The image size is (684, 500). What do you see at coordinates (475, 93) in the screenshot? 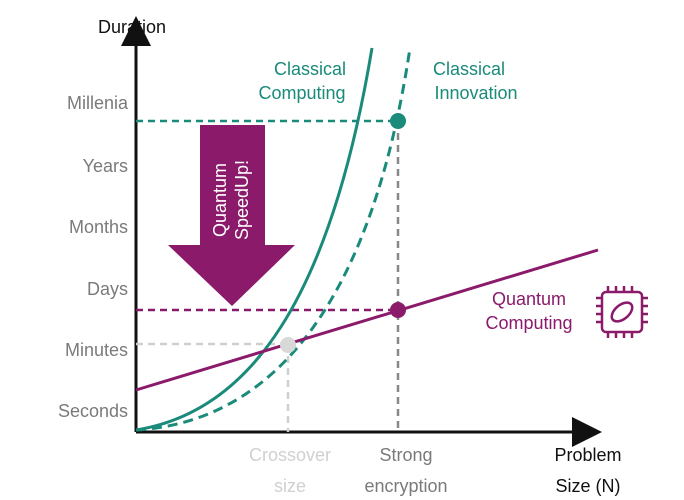
I see `curve-label: Innovation` at bounding box center [475, 93].